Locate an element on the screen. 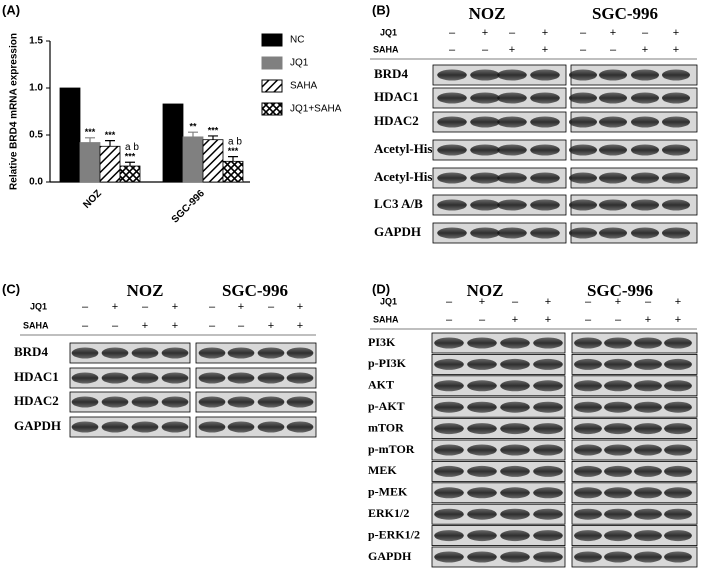 The height and width of the screenshot is (568, 709). letters: a b is located at coordinates (132, 147).